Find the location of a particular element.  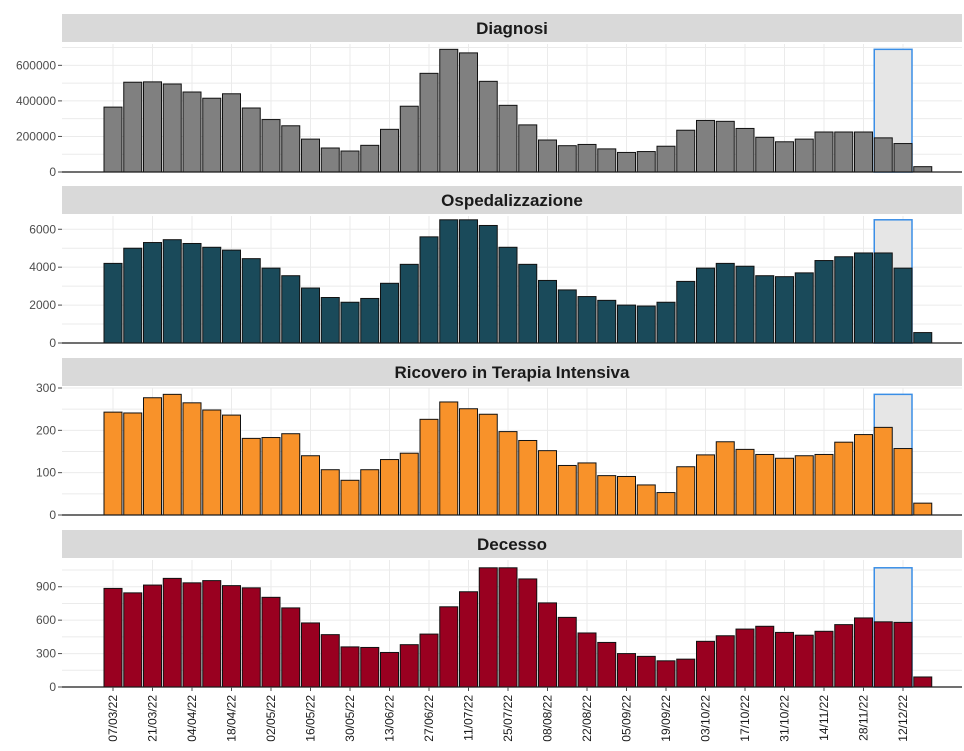

panel-title: Ricovero in Terapia Intensiva is located at coordinates (512, 372).